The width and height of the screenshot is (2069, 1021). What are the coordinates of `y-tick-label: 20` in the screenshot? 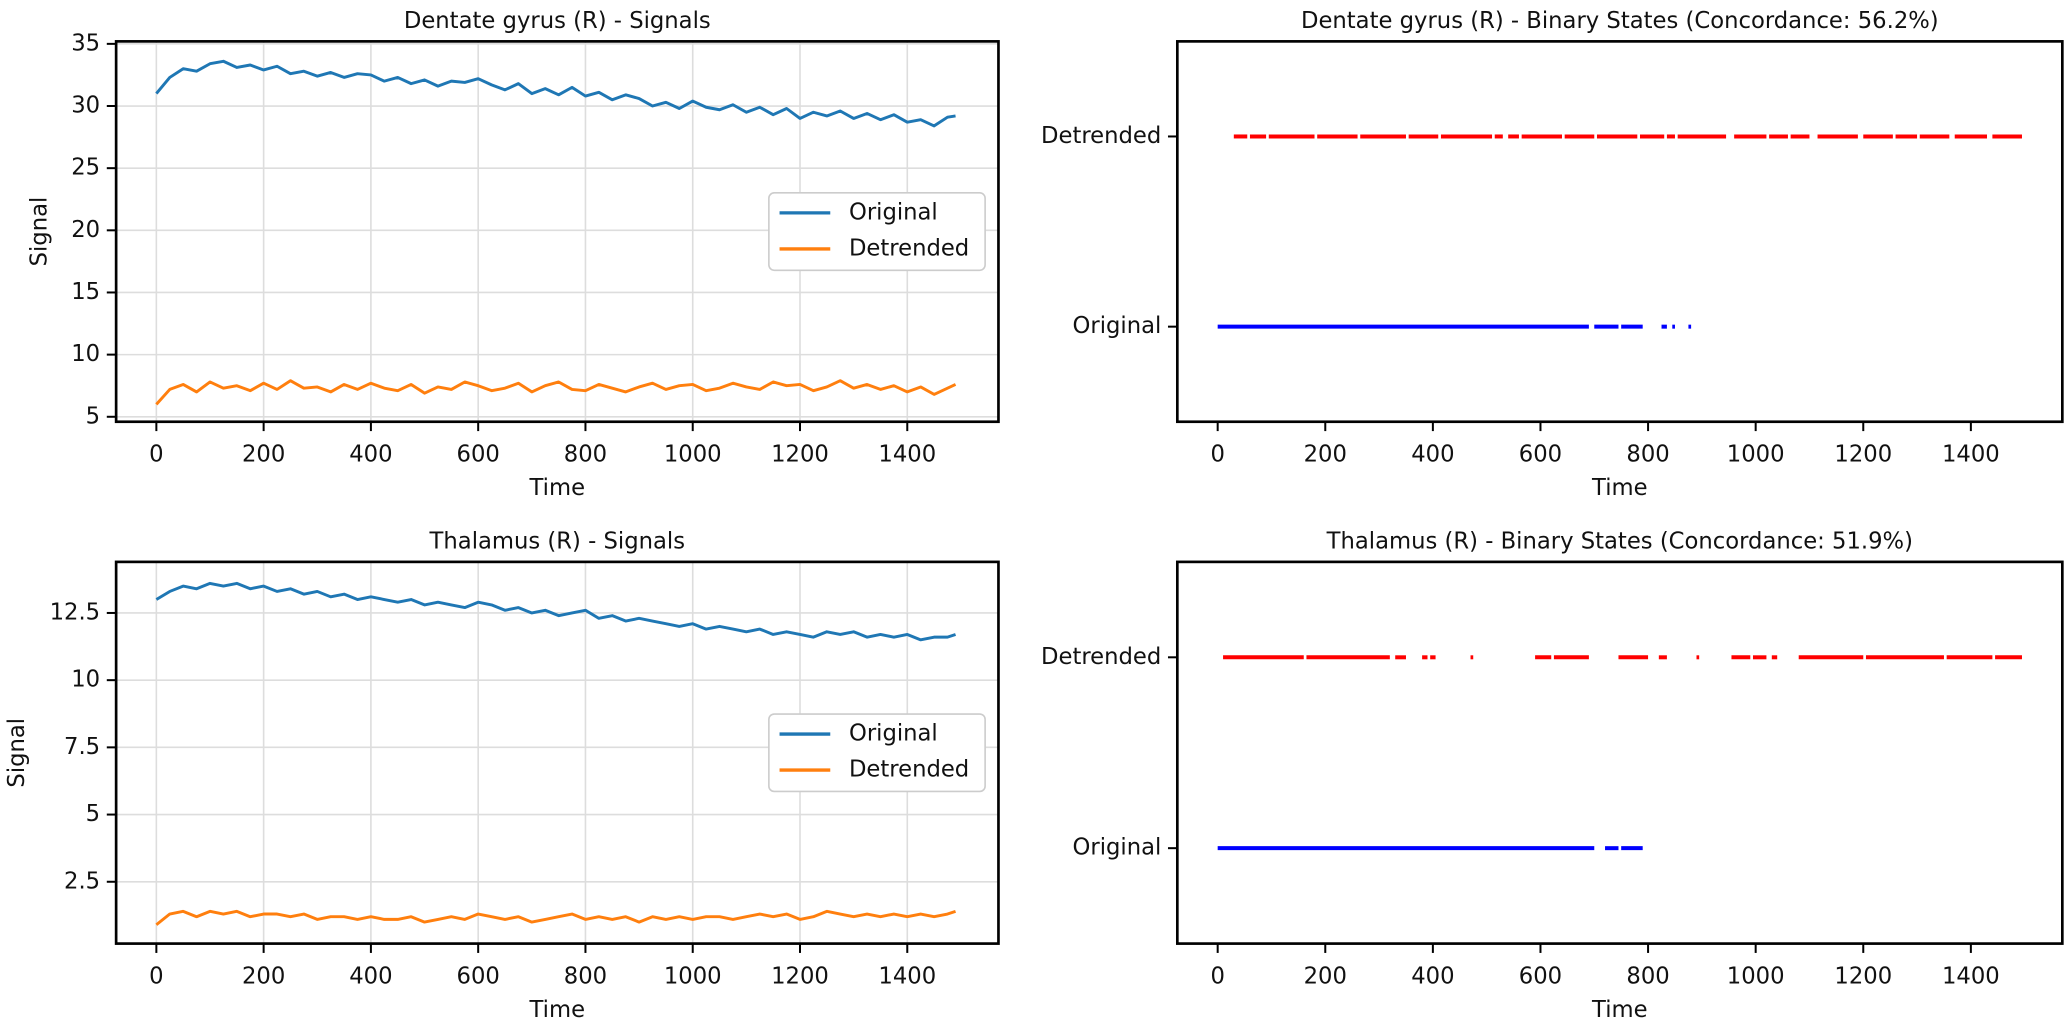 It's located at (85, 230).